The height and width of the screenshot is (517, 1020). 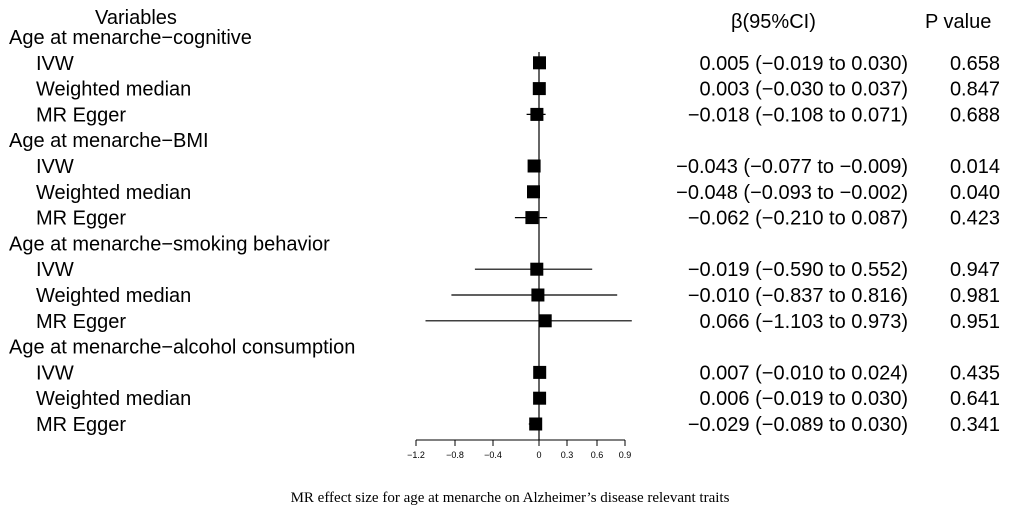 I want to click on beta-ci-value: 0.007 (−0.010 to 0.024), so click(x=804, y=373).